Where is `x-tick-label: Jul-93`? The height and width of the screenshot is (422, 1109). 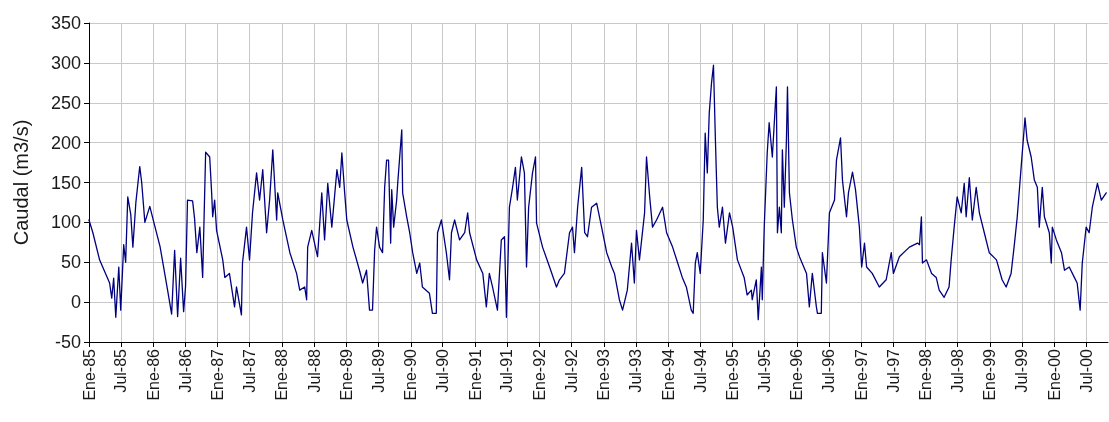
x-tick-label: Jul-93 is located at coordinates (636, 370).